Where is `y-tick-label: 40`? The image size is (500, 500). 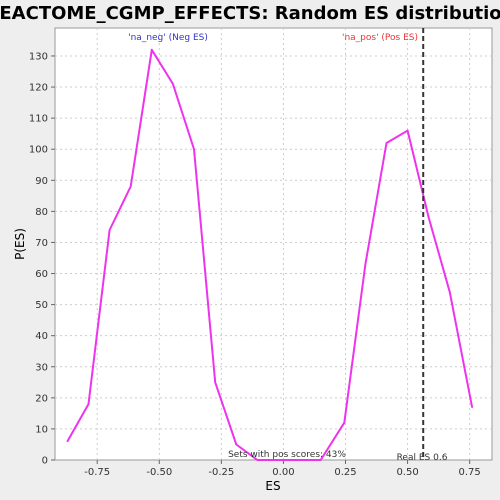 y-tick-label: 40 is located at coordinates (41, 336).